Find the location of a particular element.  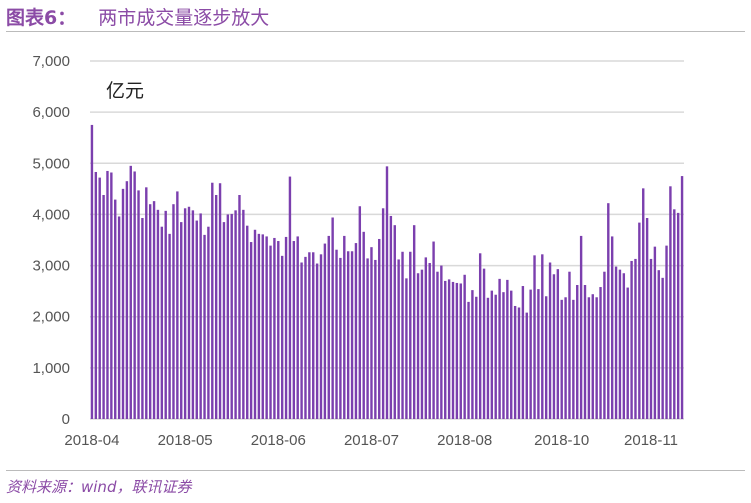

figure-title: 图表6： 两市成交量逐步放大 is located at coordinates (137, 16).